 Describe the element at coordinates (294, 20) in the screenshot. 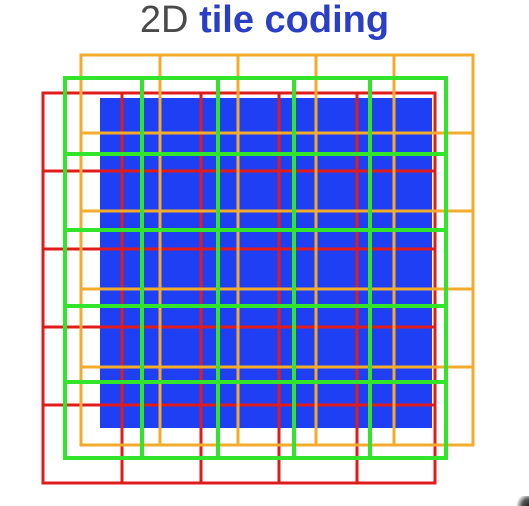

I see `title-emphasis: tile coding` at that location.